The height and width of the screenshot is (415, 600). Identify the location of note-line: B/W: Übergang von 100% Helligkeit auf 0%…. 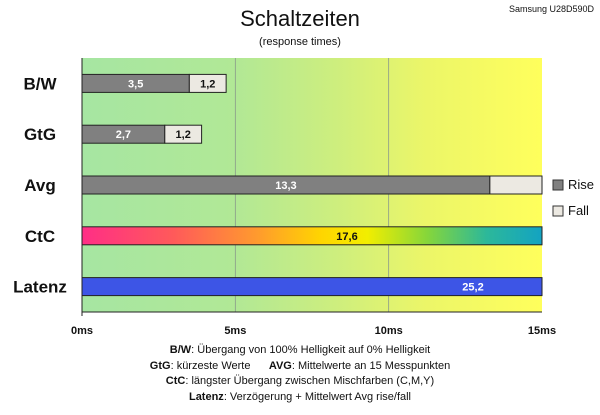
(300, 351).